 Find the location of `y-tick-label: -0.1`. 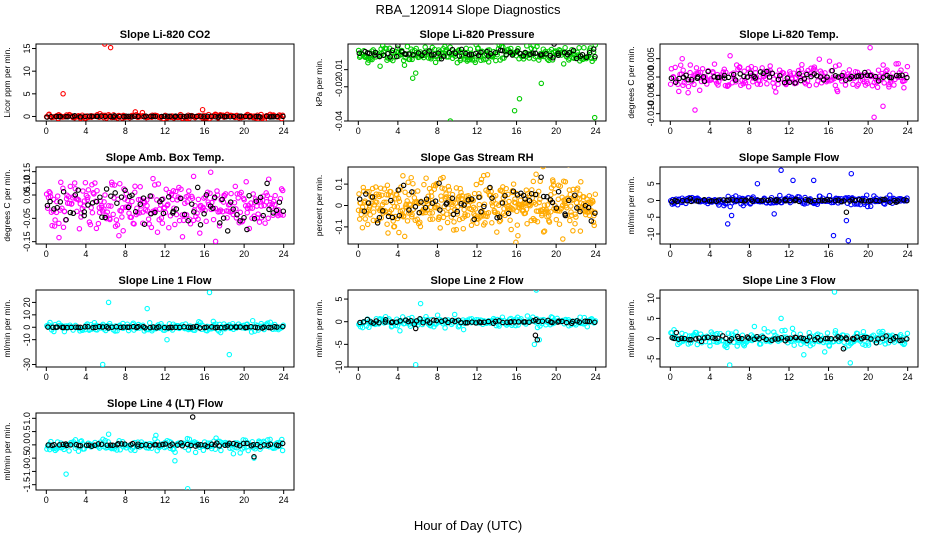

y-tick-label: -0.1 is located at coordinates (339, 227).